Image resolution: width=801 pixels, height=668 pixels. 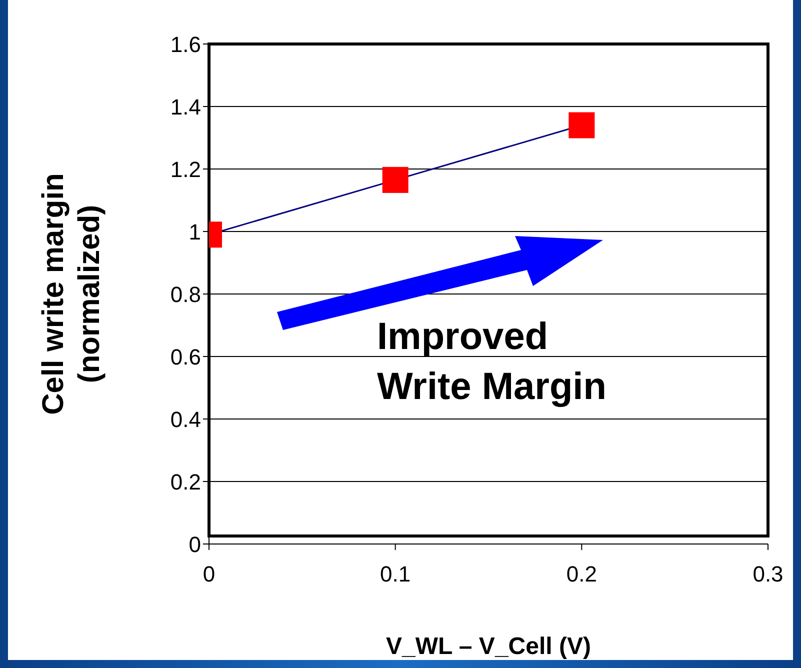 What do you see at coordinates (194, 544) in the screenshot?
I see `y-tick-label: 0` at bounding box center [194, 544].